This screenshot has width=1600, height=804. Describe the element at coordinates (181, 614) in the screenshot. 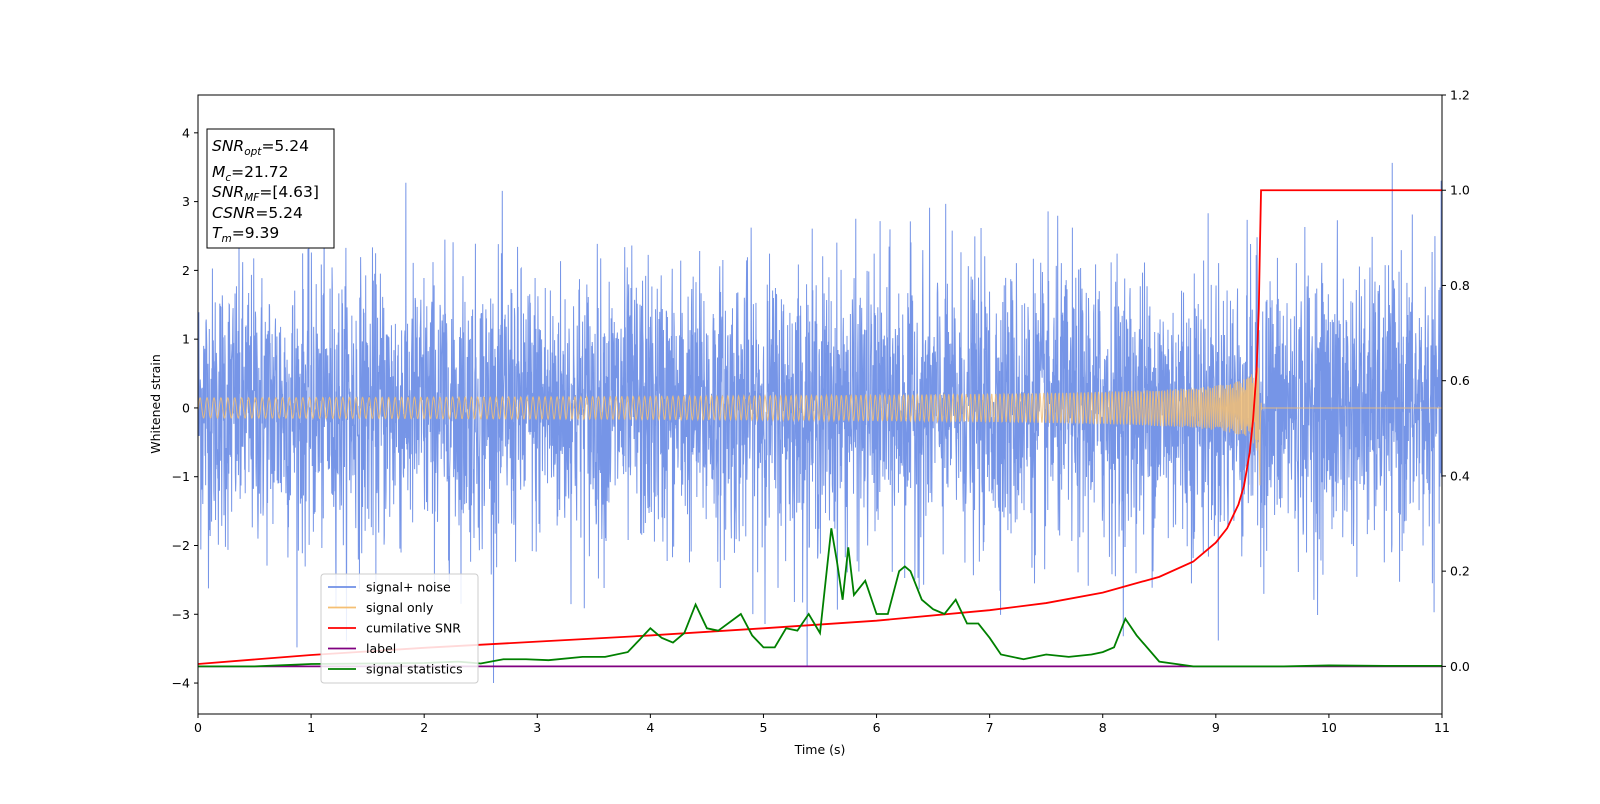

I see `y-tick-label: −3` at that location.